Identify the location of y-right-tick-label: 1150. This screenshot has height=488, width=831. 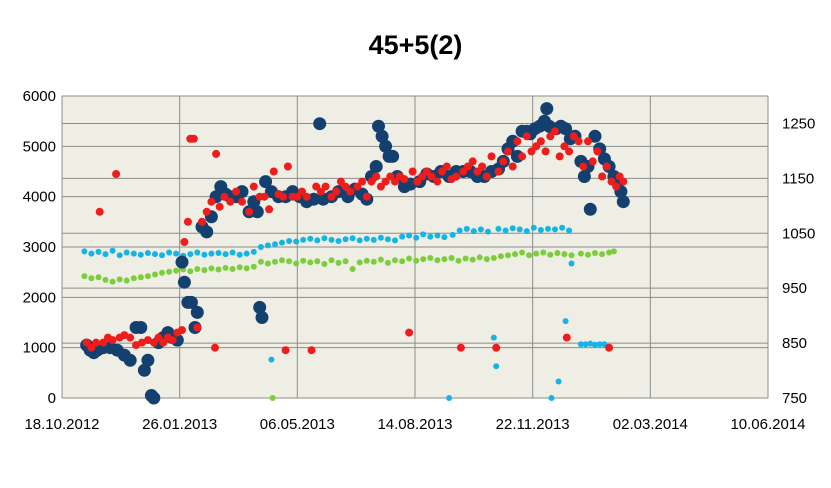
(798, 178).